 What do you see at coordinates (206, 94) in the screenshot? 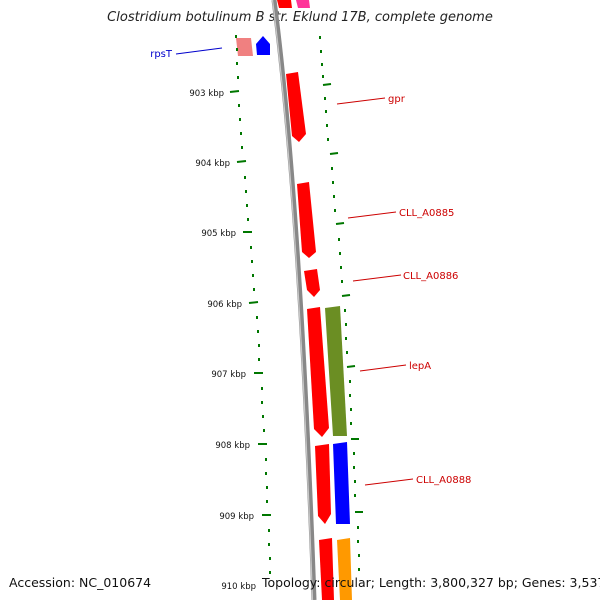
I see `tick-label-903kbp: 903 kbp` at bounding box center [206, 94].